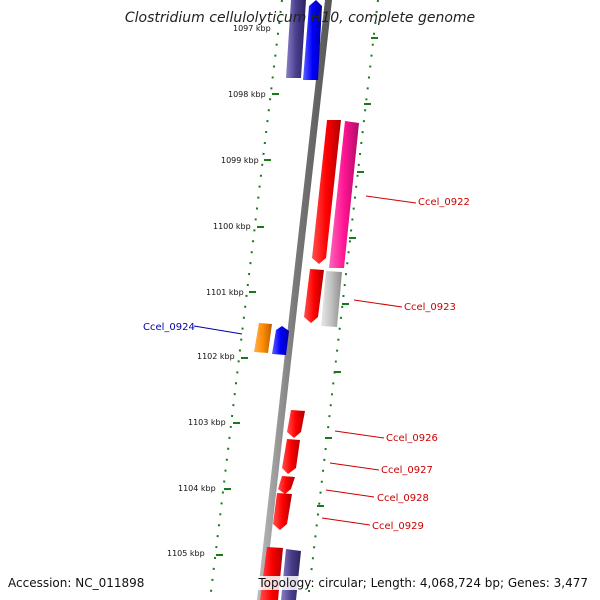  What do you see at coordinates (347, 272) in the screenshot?
I see `outer-major-ticks` at bounding box center [347, 272].